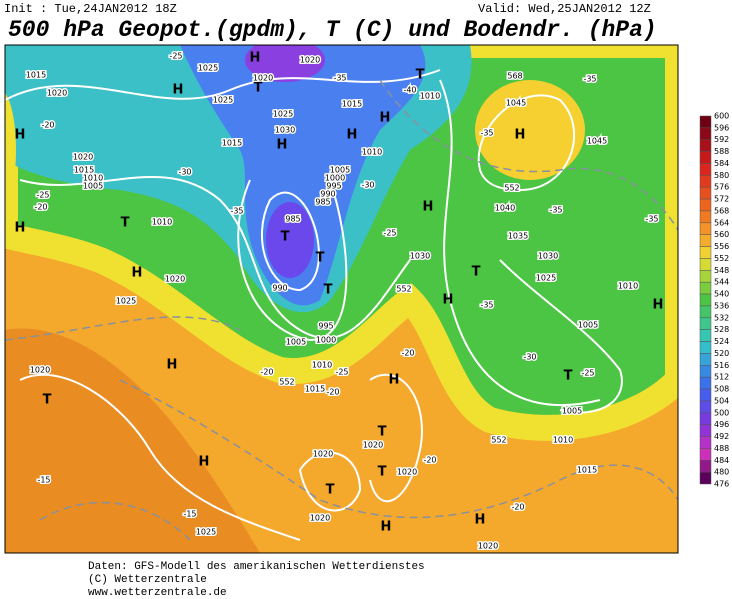 The height and width of the screenshot is (599, 732). Describe the element at coordinates (721, 187) in the screenshot. I see `scale-label: 576` at that location.